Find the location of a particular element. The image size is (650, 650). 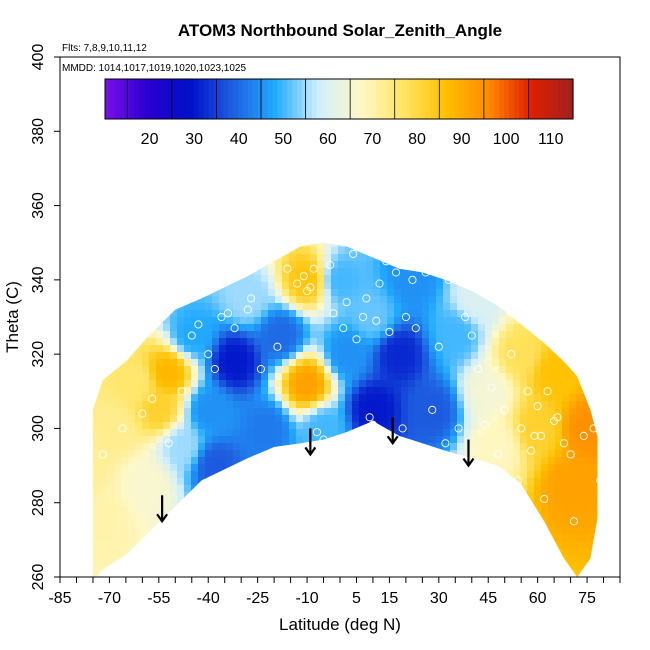

arrows is located at coordinates (315, 470).